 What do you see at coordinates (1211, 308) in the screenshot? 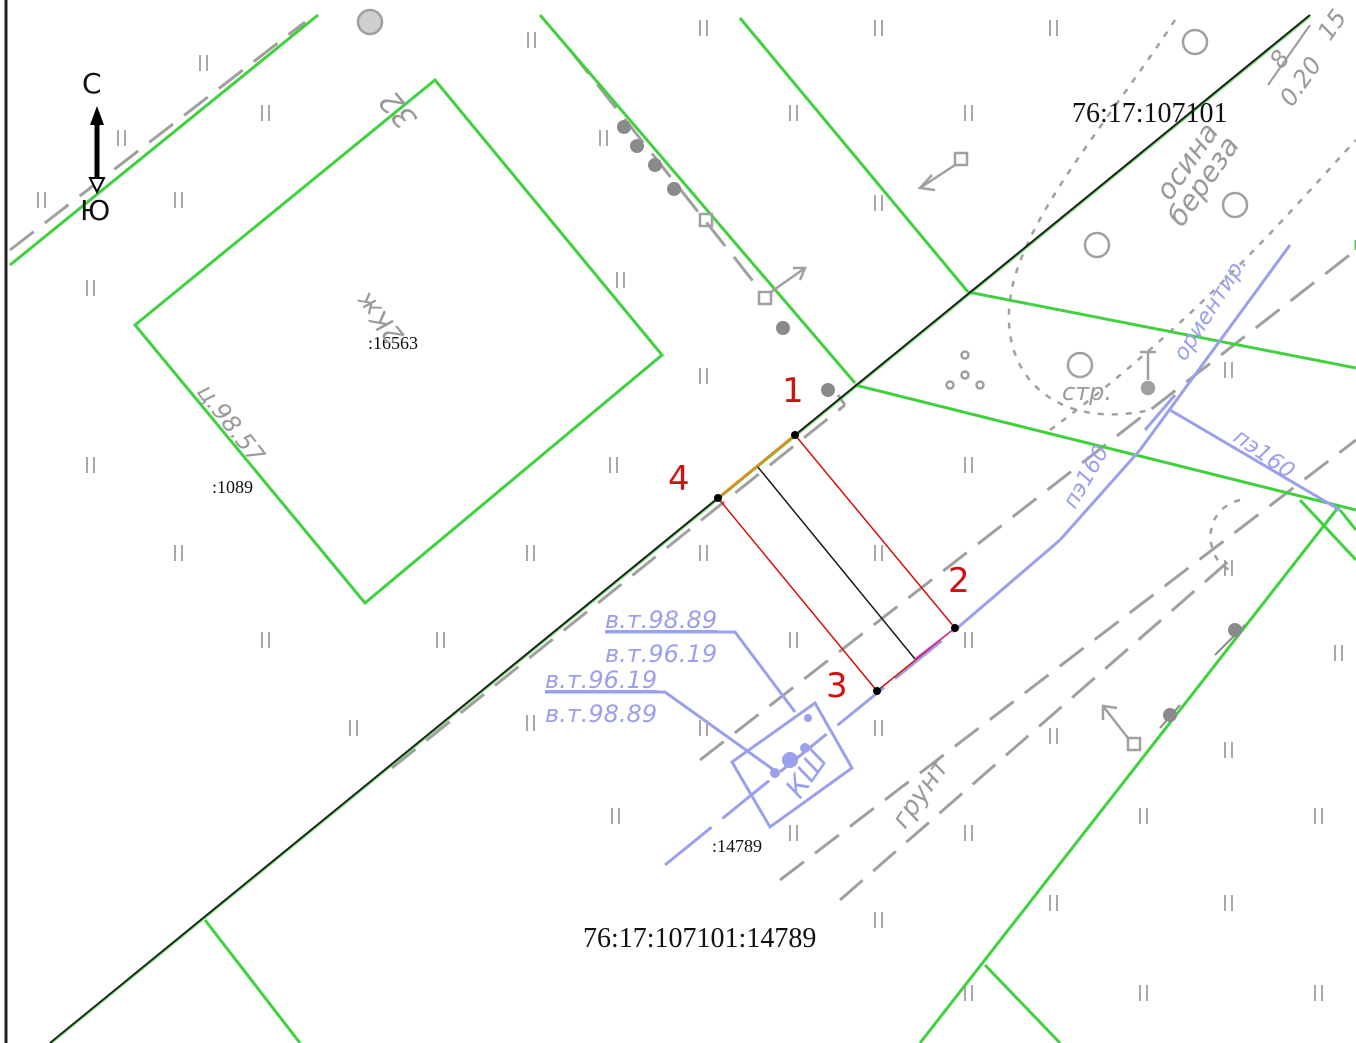
I see `orientation-label: ориентир.` at bounding box center [1211, 308].